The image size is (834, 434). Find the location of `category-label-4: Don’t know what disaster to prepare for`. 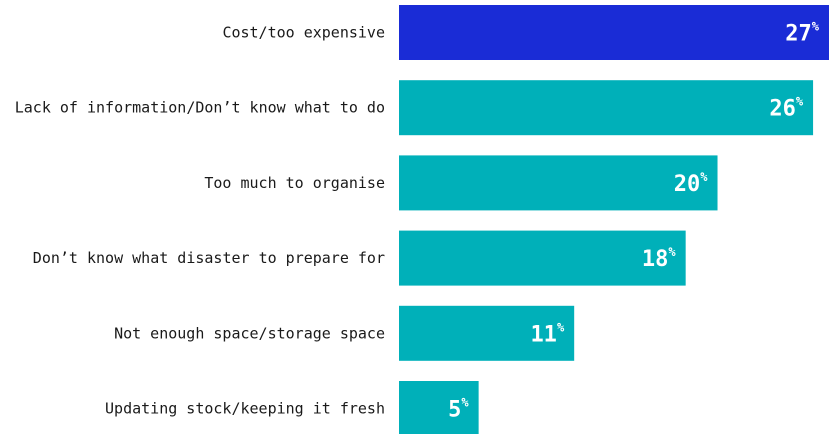

category-label-4: Don’t know what disaster to prepare for is located at coordinates (209, 258).